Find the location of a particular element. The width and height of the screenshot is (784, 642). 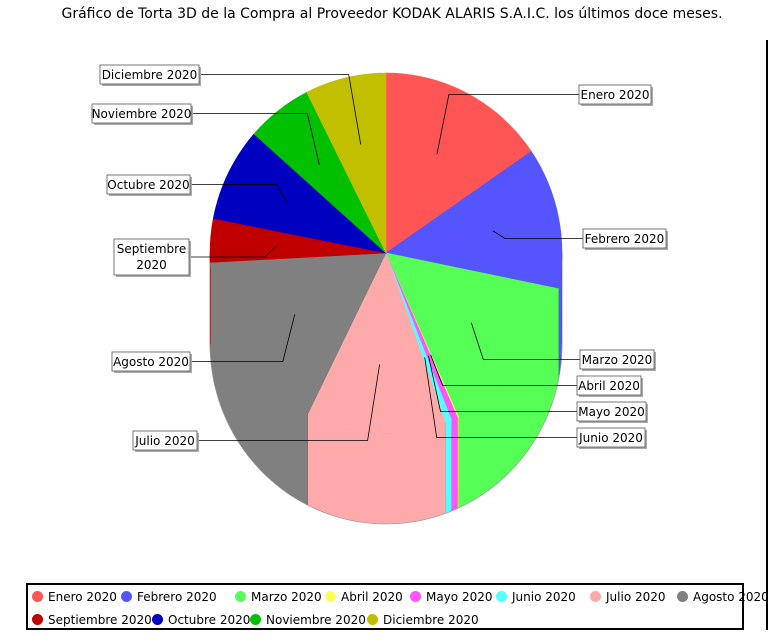

legend-item: Mayo 2020 is located at coordinates (451, 597).